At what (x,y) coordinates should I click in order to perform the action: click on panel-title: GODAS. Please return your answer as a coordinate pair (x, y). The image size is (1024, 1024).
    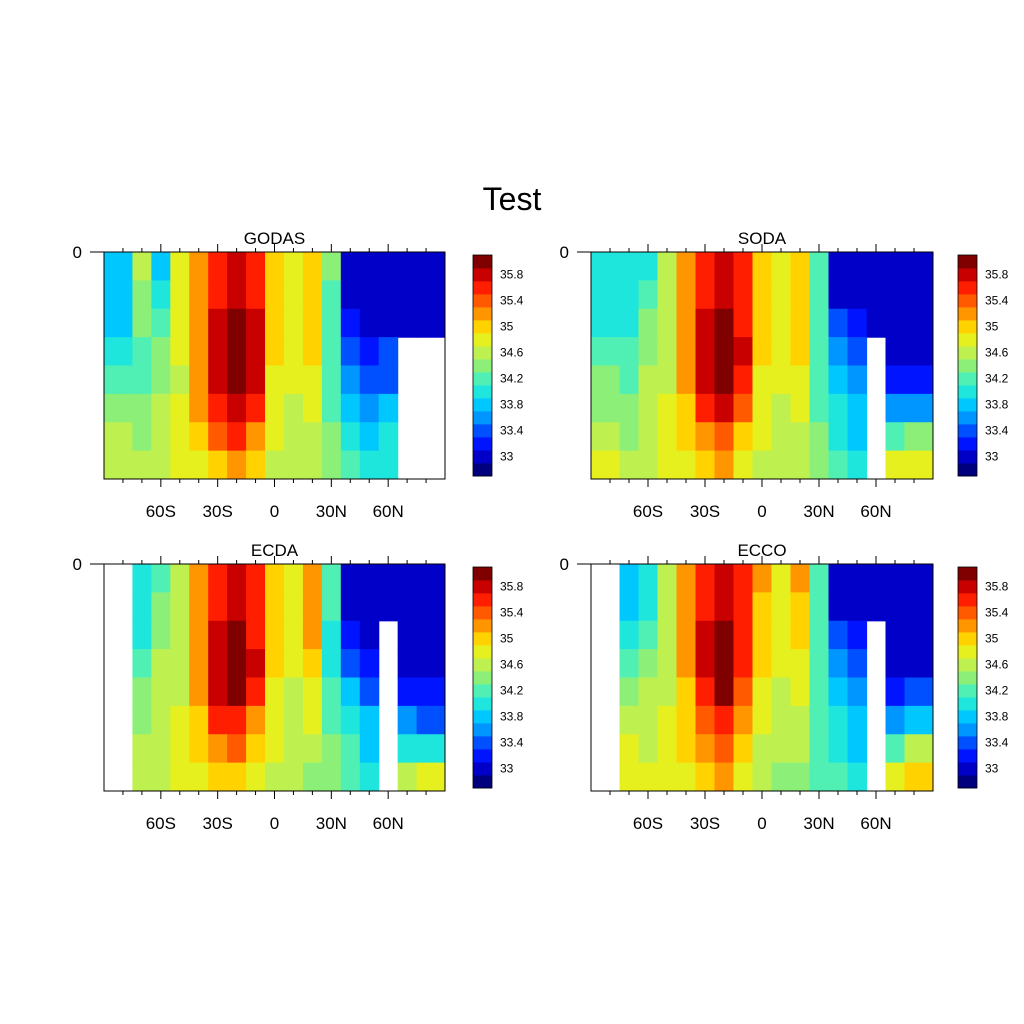
    Looking at the image, I should click on (274, 238).